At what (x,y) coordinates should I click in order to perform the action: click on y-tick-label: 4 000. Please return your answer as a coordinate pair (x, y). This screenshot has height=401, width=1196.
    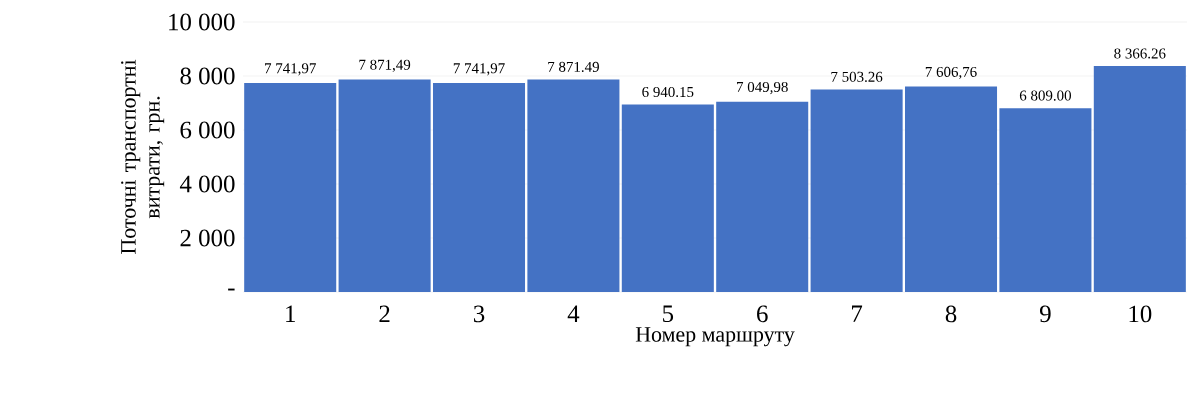
    Looking at the image, I should click on (207, 184).